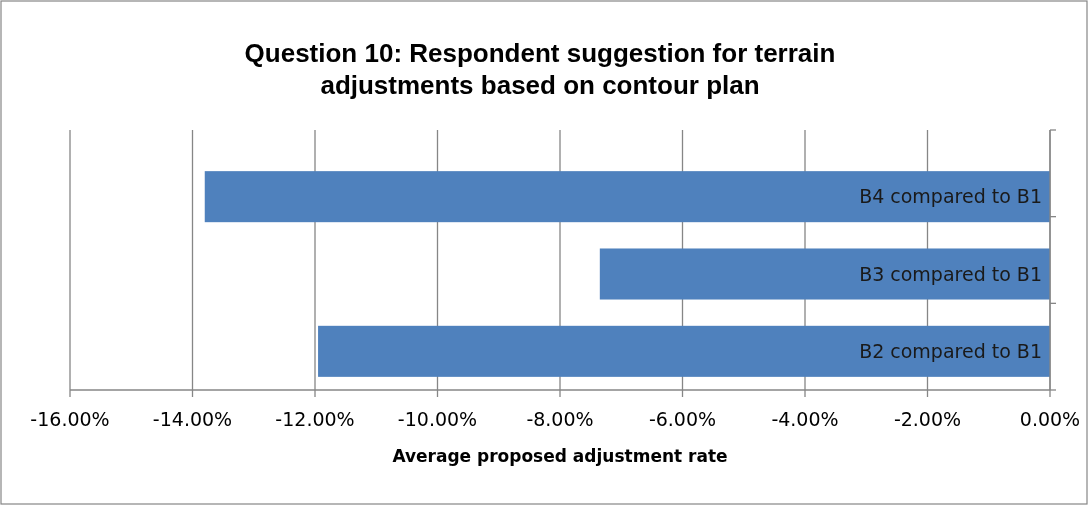 This screenshot has width=1089, height=506. Describe the element at coordinates (805, 419) in the screenshot. I see `x-tick-label: -4.00%` at that location.